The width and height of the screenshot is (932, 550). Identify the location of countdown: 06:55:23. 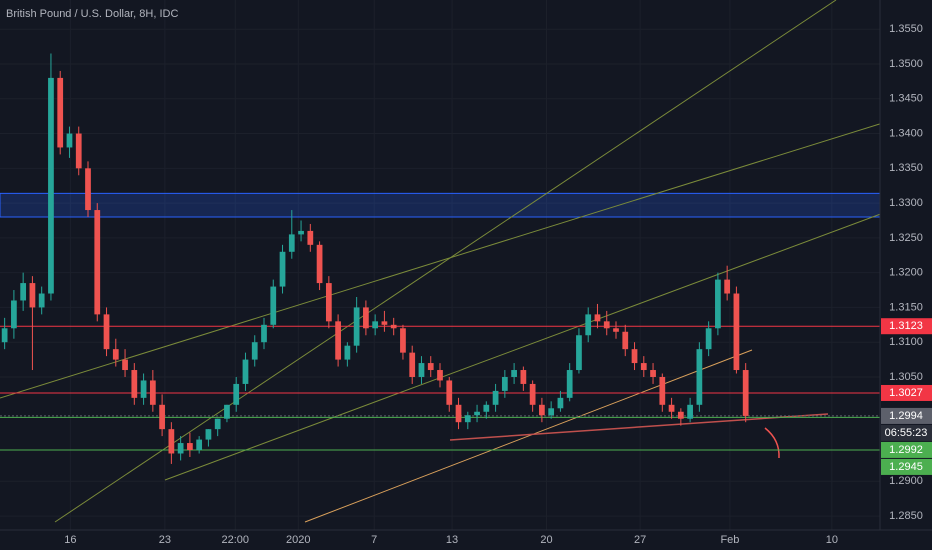
(906, 433).